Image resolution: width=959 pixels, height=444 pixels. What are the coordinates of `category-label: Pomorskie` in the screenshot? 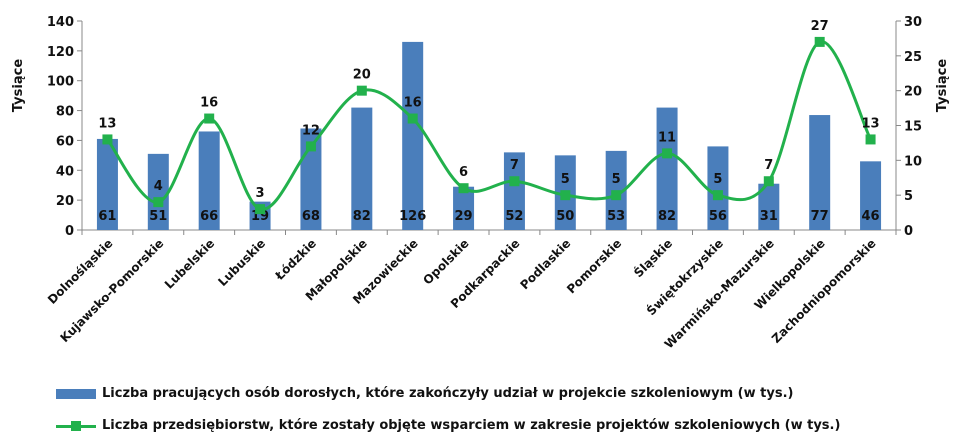 It's located at (594, 266).